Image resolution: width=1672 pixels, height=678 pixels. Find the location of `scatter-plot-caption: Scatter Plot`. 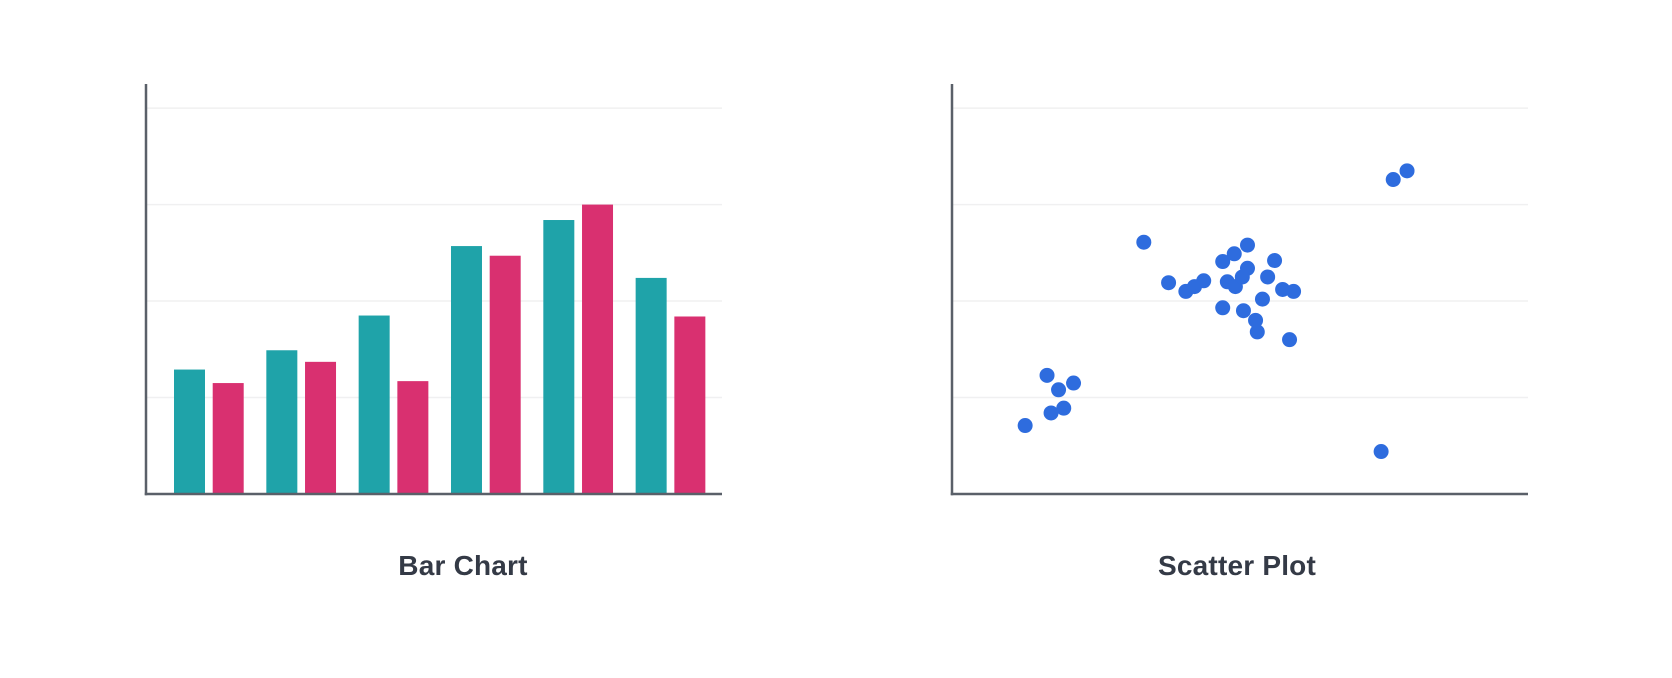

scatter-plot-caption: Scatter Plot is located at coordinates (1237, 565).